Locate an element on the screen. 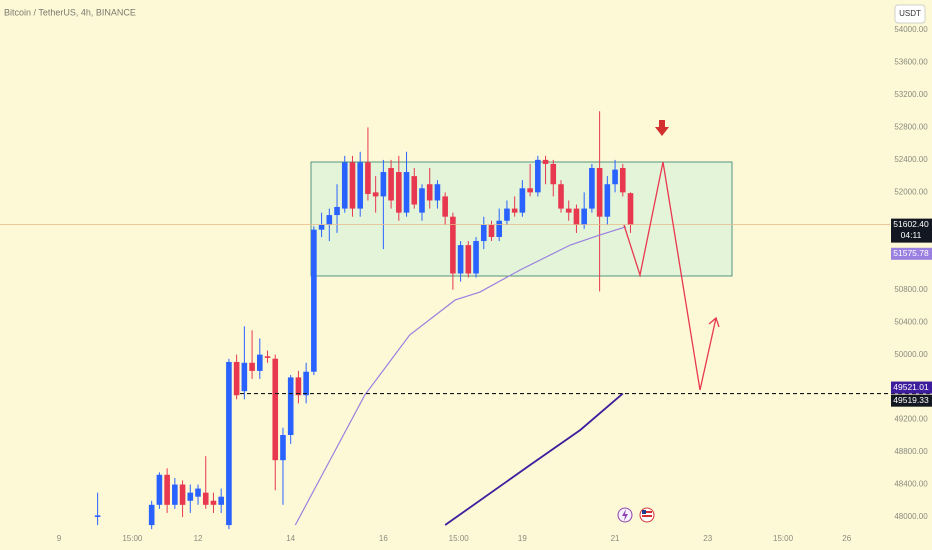  x-tick-label: 19 is located at coordinates (522, 538).